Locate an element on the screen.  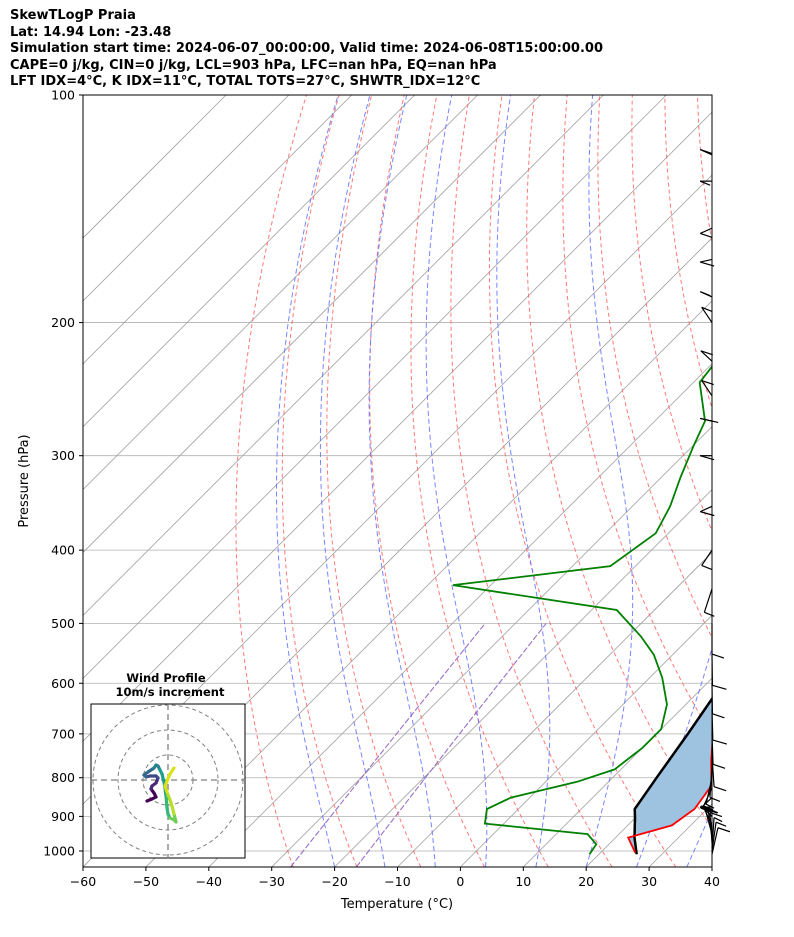
y-tick-label: 500 is located at coordinates (63, 623).